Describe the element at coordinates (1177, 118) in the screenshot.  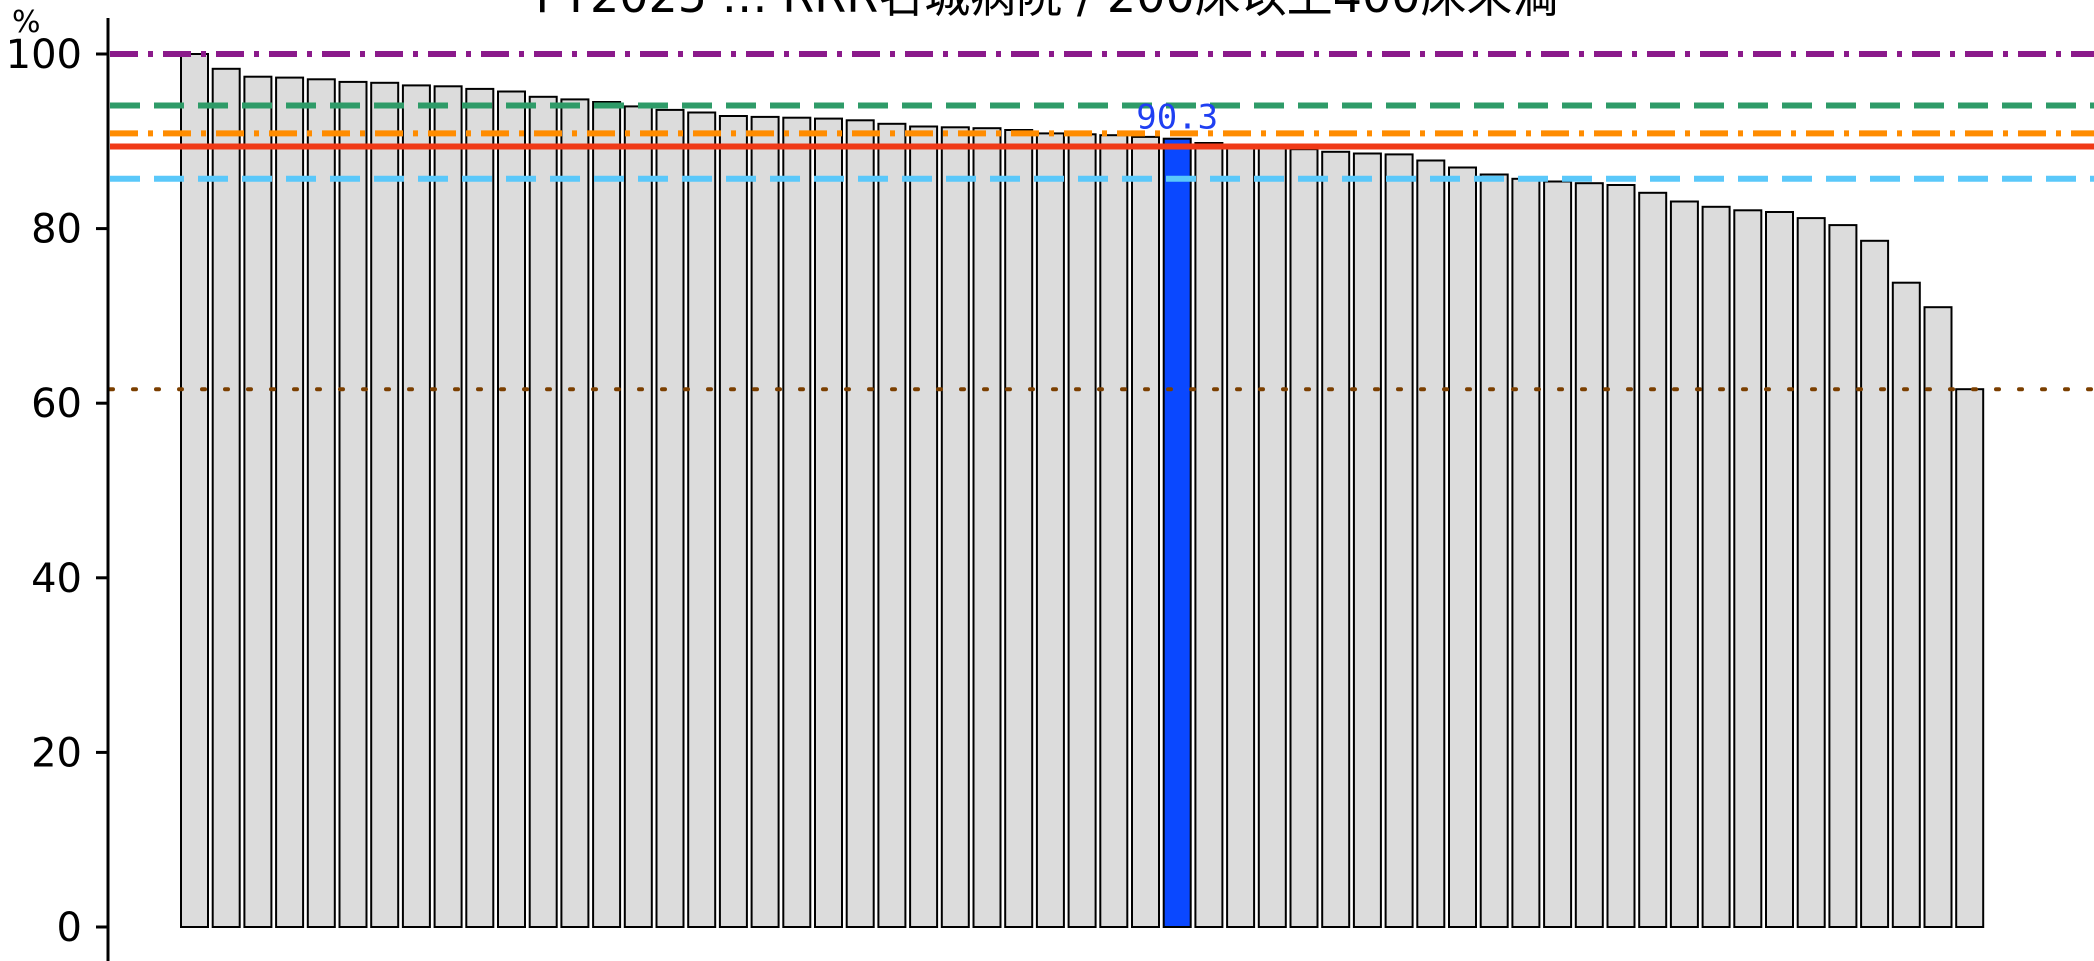
I see `highlight-data-label: 90.3` at that location.